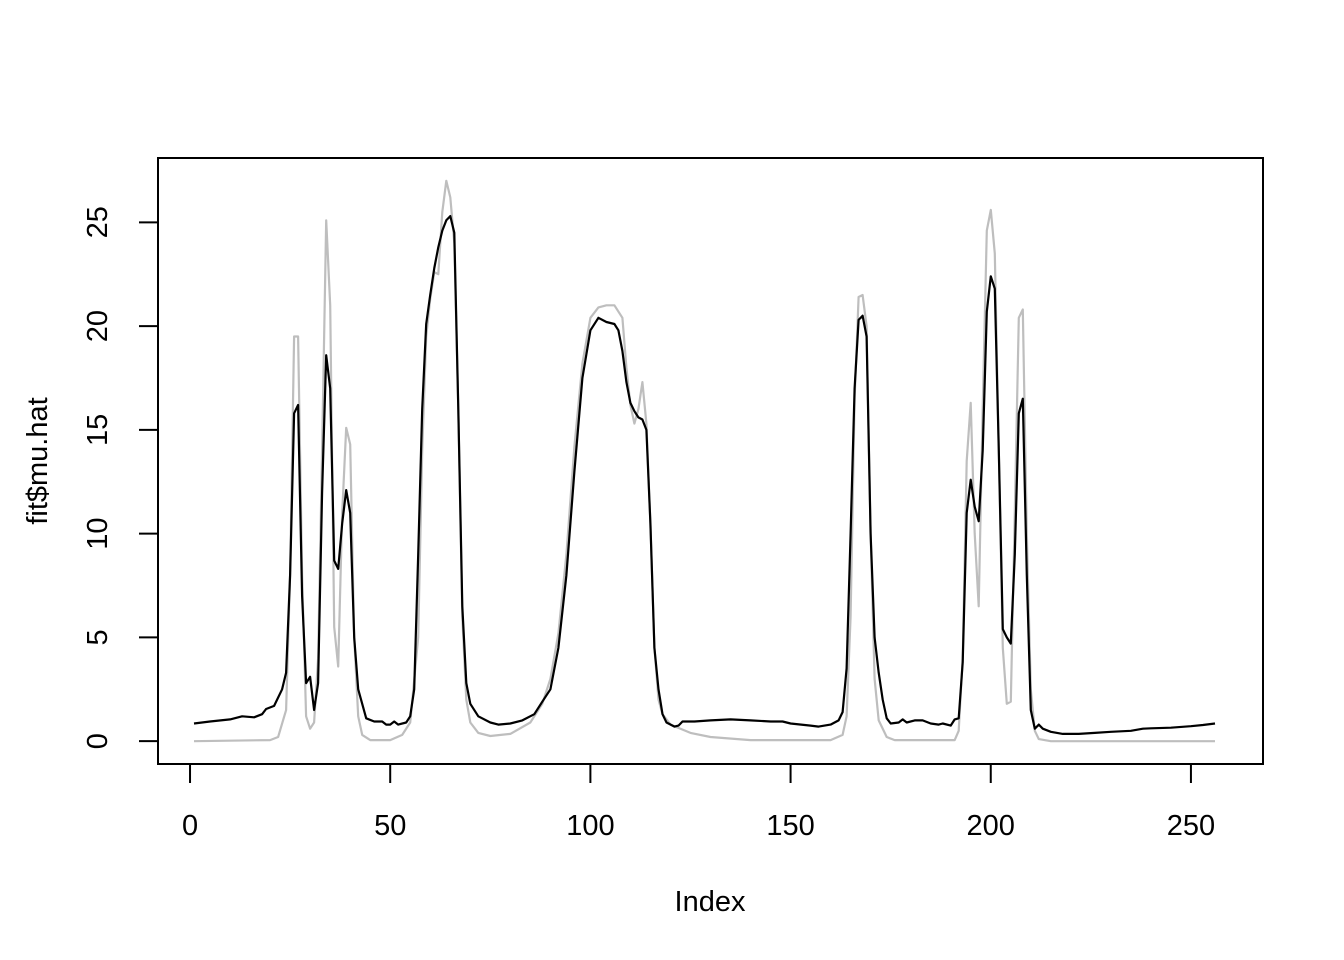 The height and width of the screenshot is (960, 1344). I want to click on y-tick-label: 15, so click(98, 430).